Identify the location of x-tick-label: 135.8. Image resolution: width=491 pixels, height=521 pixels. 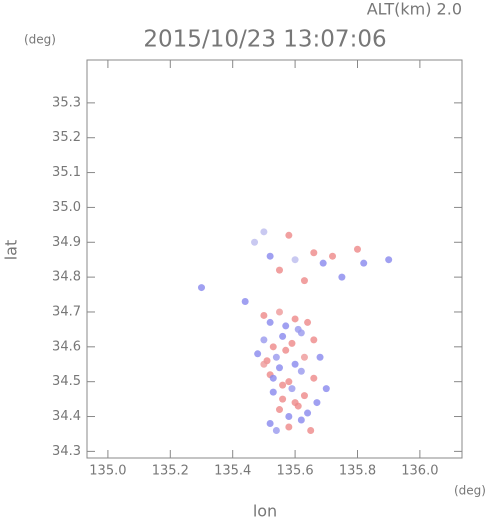
(357, 471).